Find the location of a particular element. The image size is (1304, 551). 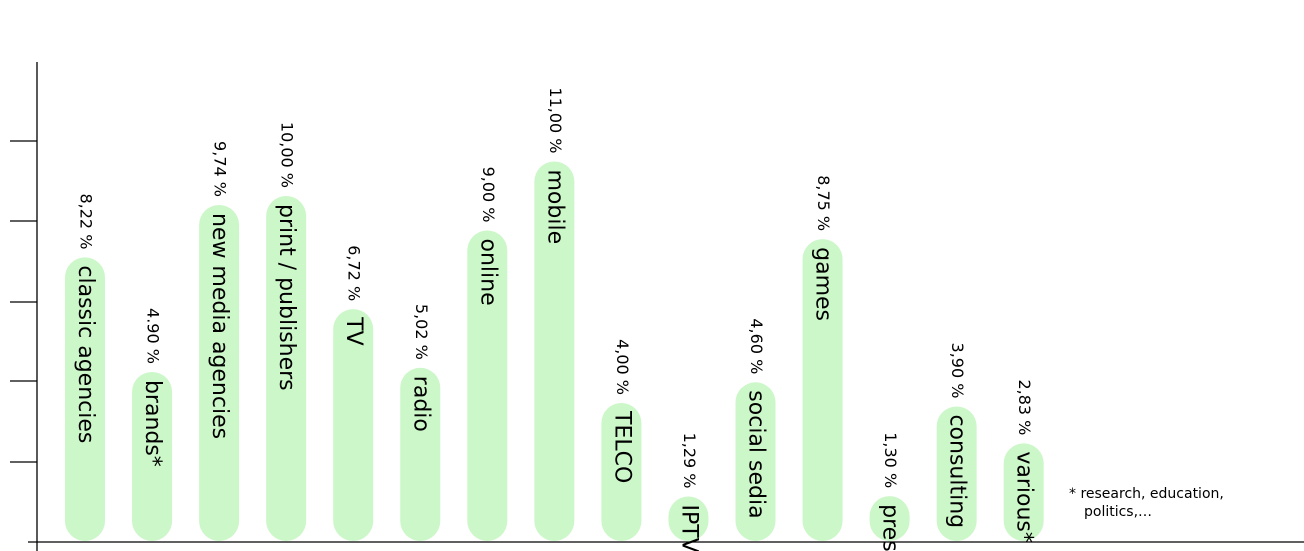

category-label: brands* is located at coordinates (152, 423).